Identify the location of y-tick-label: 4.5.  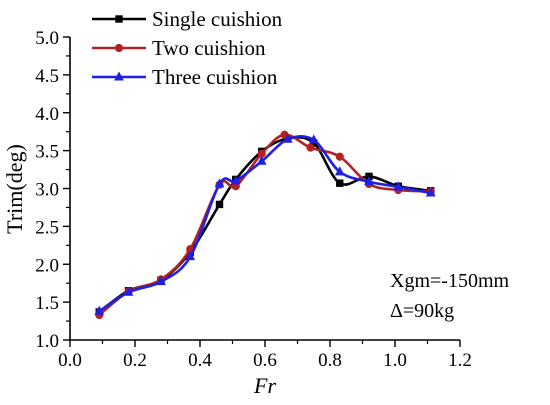
(47, 76).